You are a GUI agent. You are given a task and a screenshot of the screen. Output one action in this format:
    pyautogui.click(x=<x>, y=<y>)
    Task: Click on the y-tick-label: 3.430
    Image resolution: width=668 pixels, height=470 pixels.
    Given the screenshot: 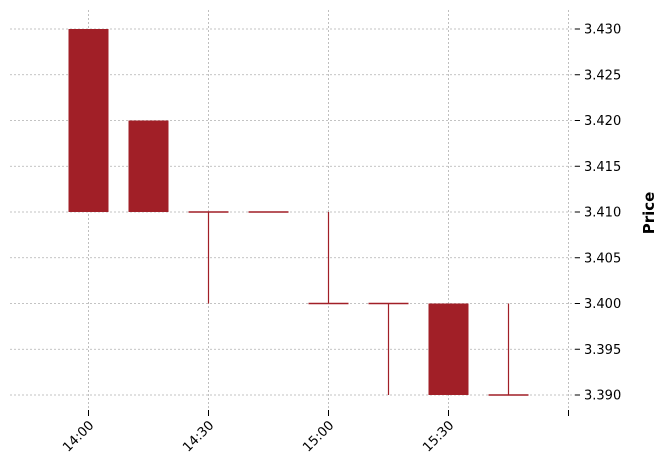 What is the action you would take?
    pyautogui.click(x=602, y=30)
    